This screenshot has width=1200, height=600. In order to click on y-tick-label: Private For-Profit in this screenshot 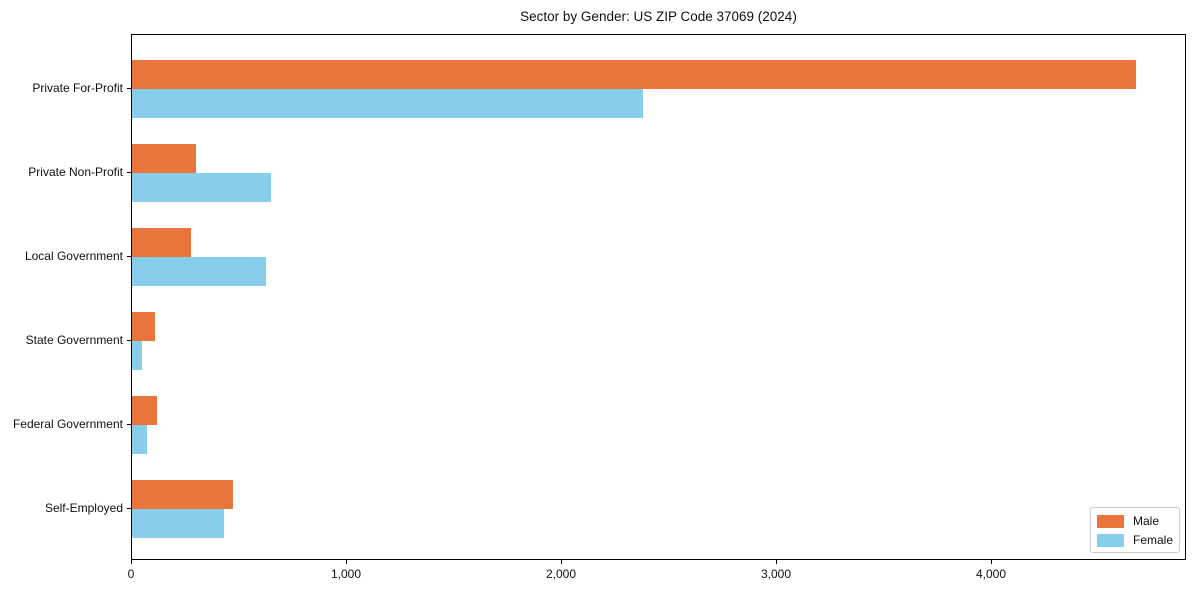, I will do `click(77, 88)`.